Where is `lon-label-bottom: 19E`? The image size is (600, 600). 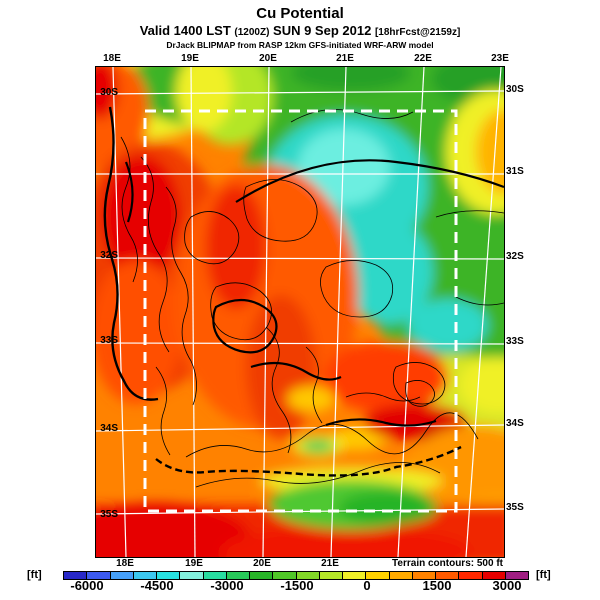 lon-label-bottom: 19E is located at coordinates (194, 563).